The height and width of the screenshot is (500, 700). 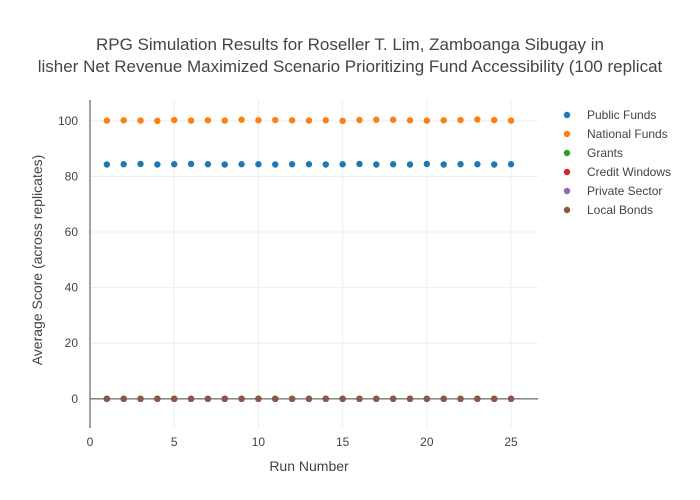 I want to click on y-tick-label: 100, so click(x=68, y=121).